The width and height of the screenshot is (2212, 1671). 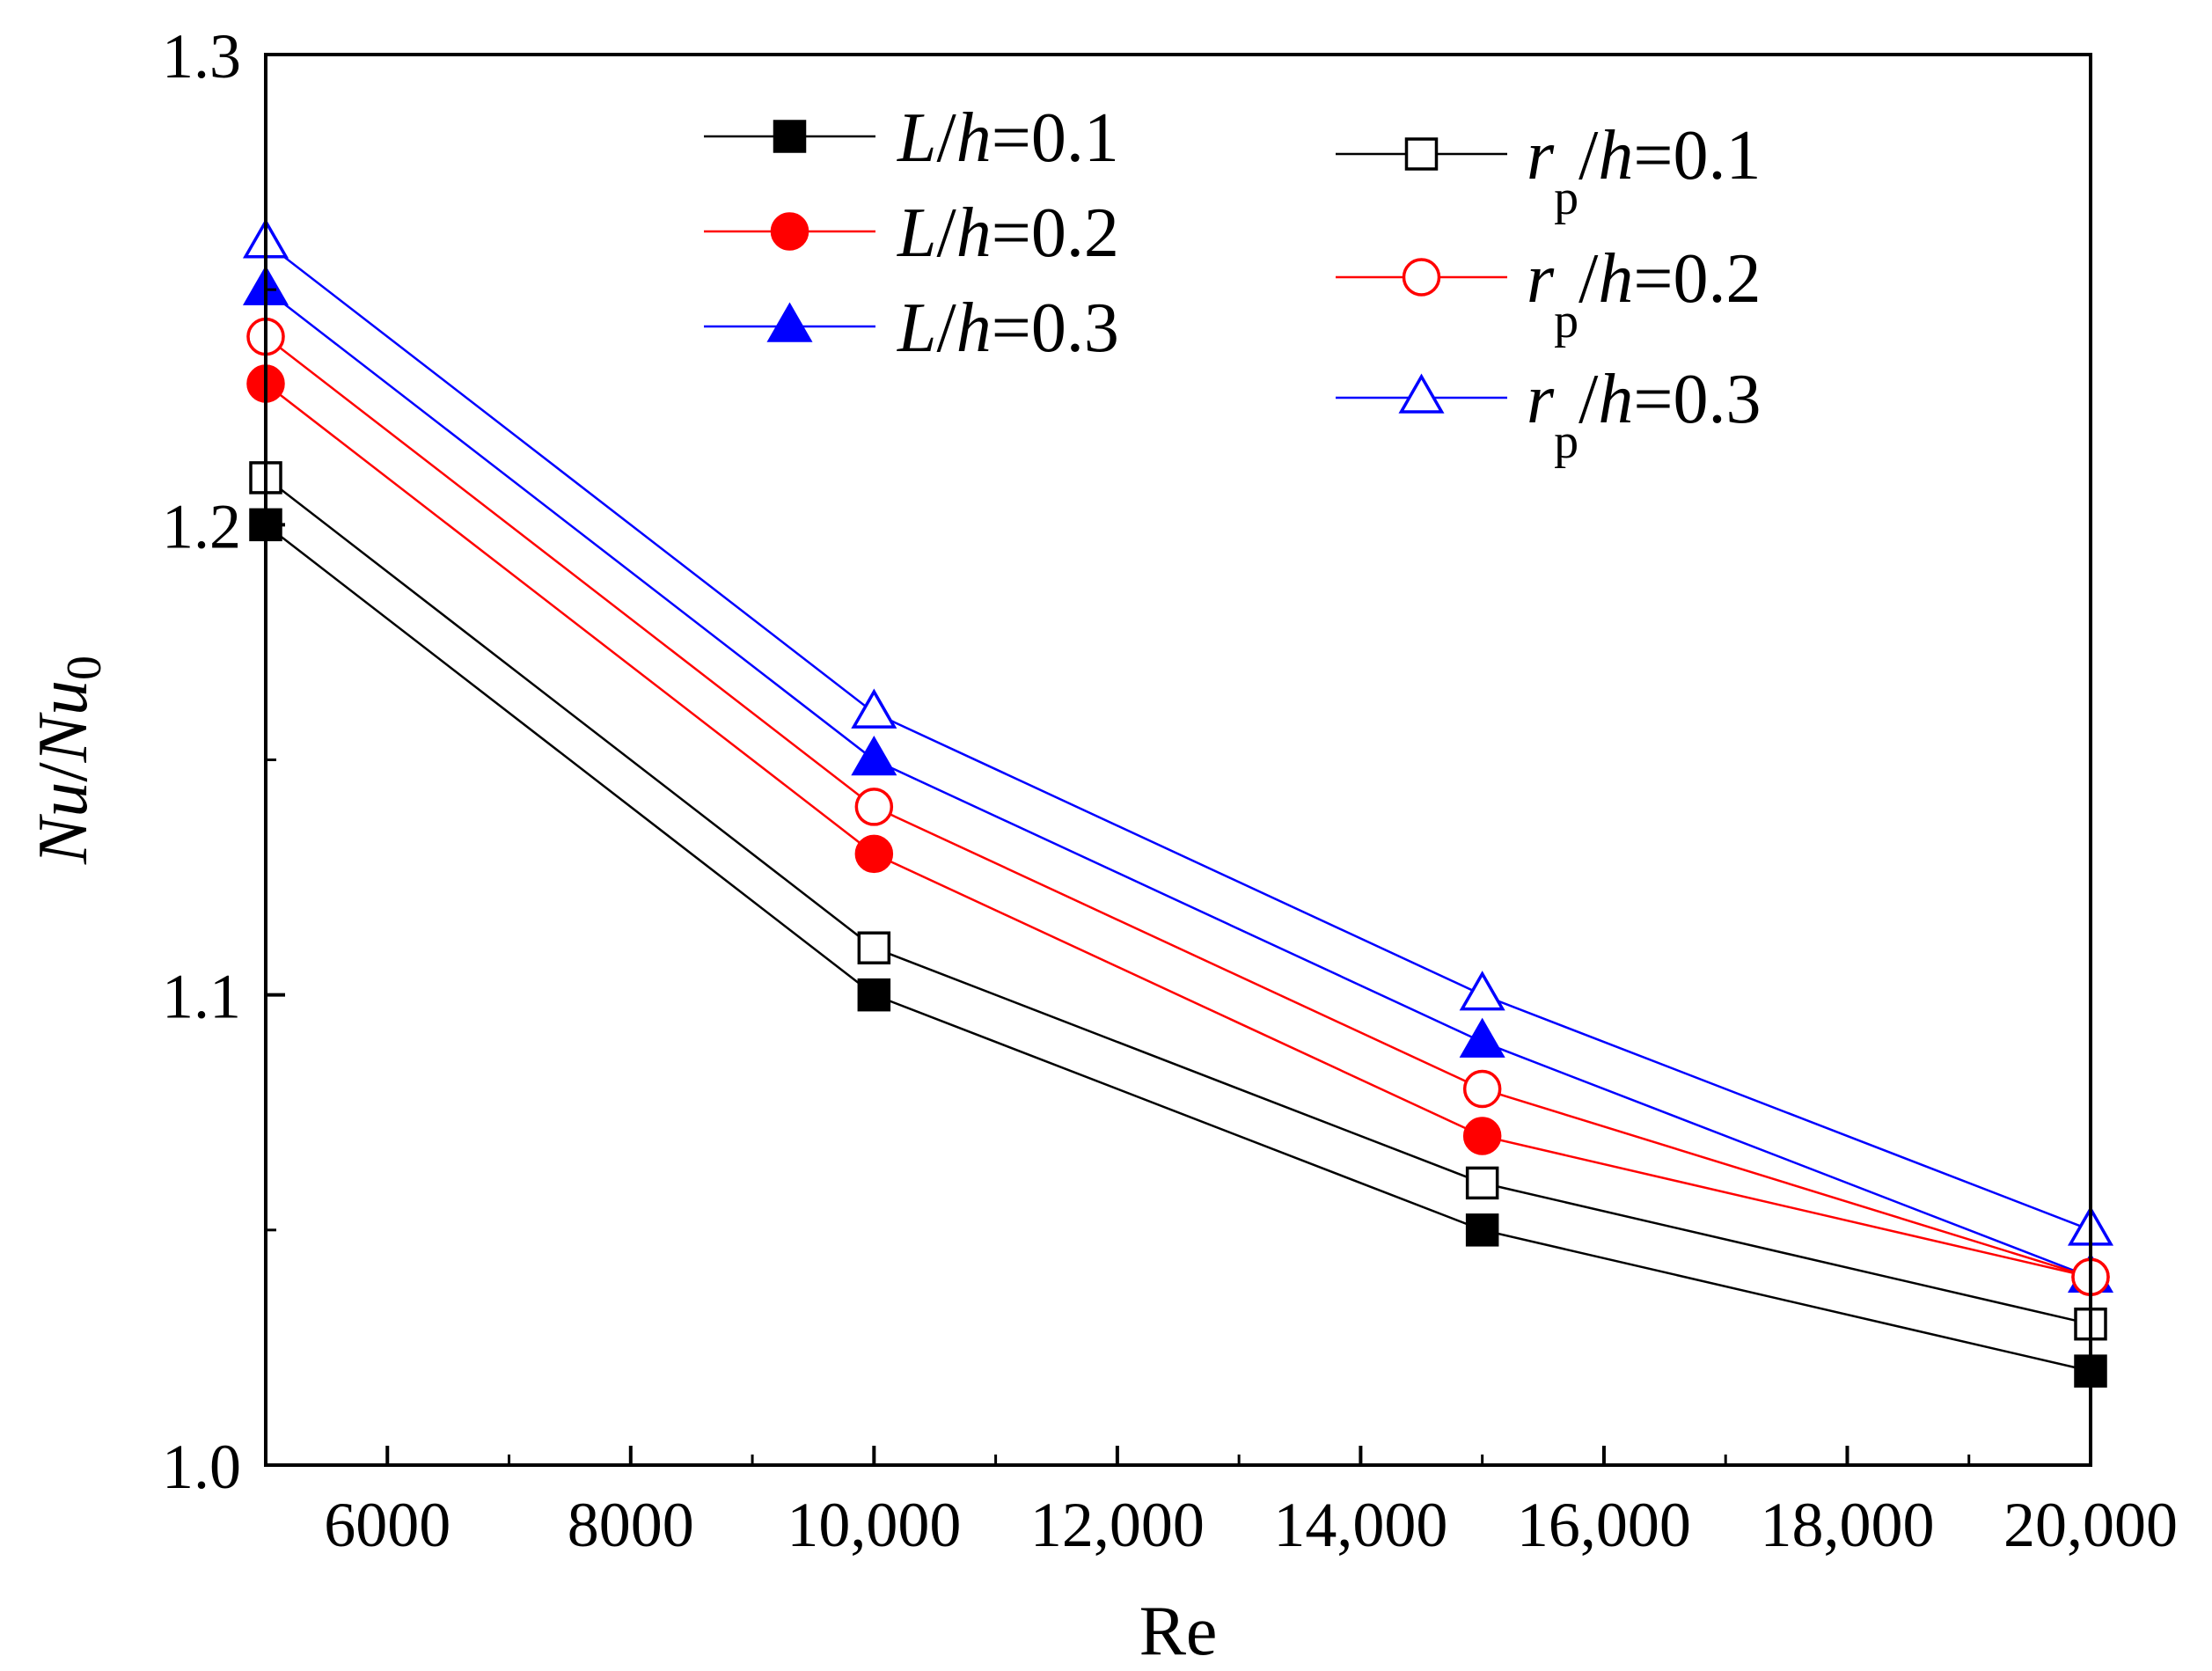 I want to click on legend-entry-L02: L/h=0.2, so click(x=911, y=233).